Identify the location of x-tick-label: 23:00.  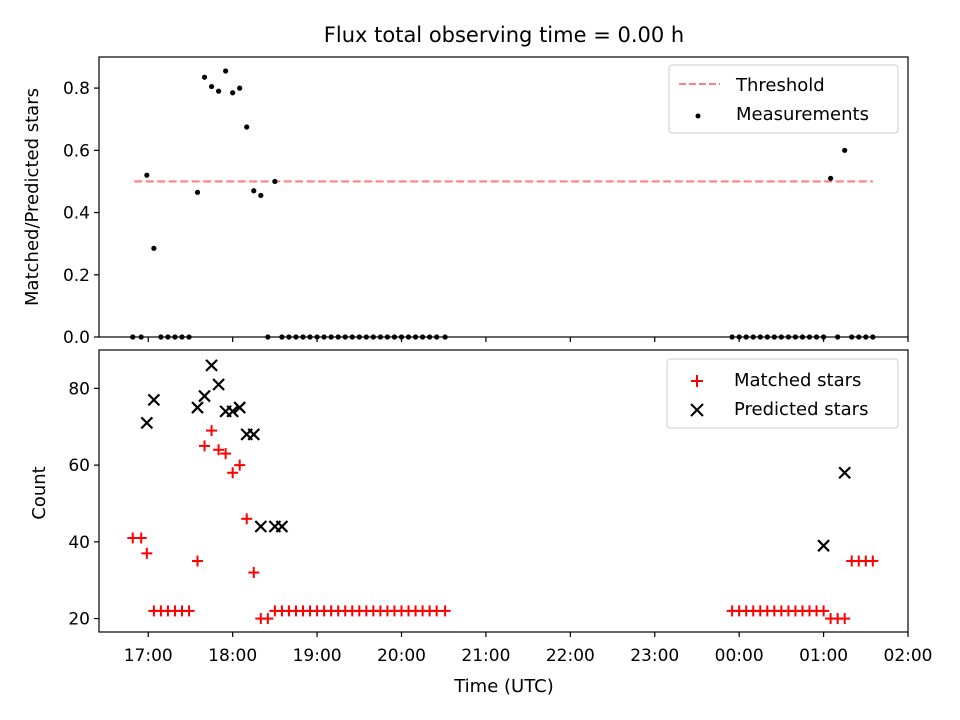
(654, 656).